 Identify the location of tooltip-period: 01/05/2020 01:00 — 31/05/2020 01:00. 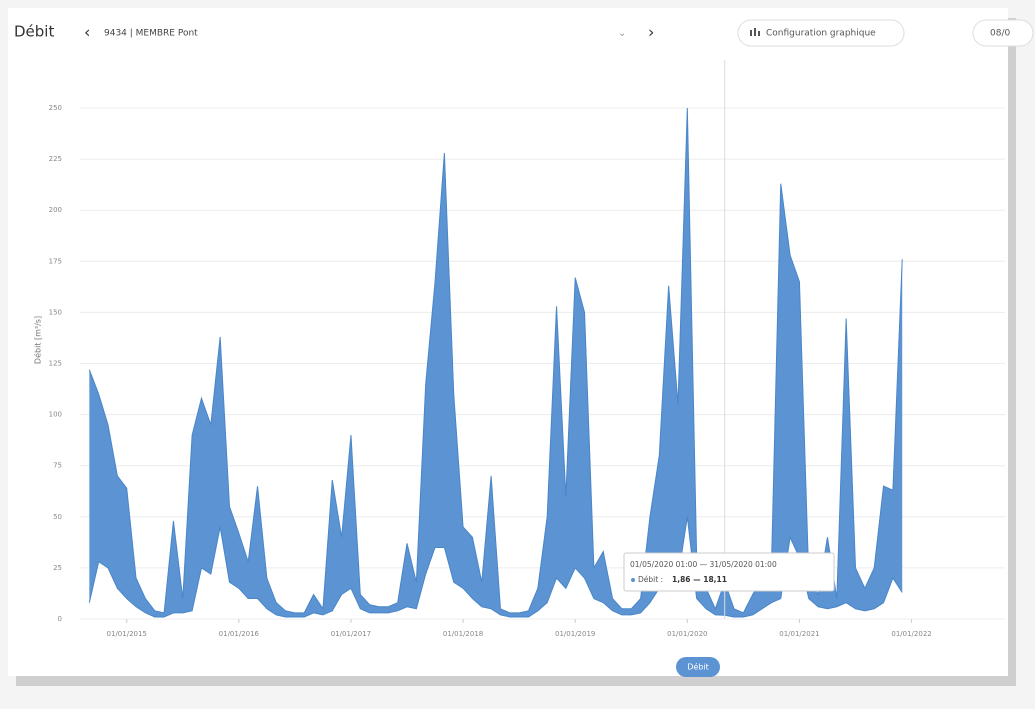
(703, 564).